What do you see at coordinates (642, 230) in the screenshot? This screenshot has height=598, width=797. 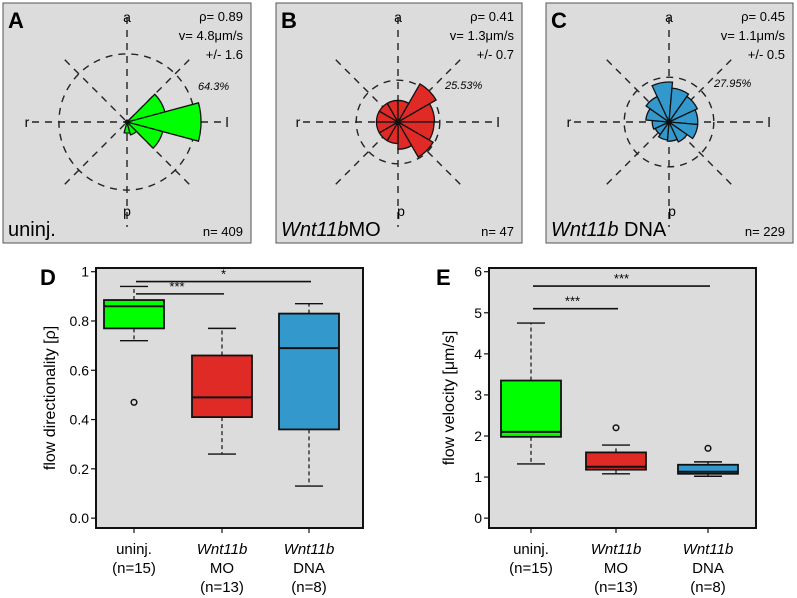 I see `condition-rest: DNA` at bounding box center [642, 230].